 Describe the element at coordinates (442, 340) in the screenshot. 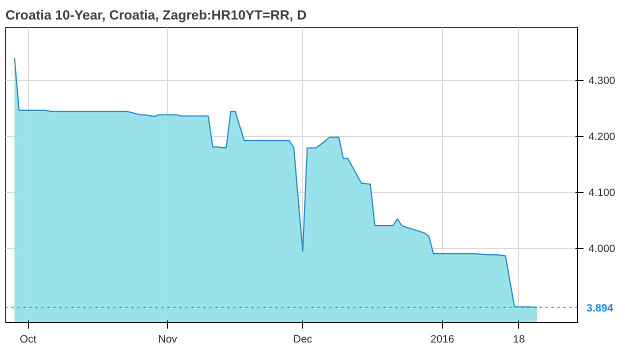

I see `x-tick-label: 2016` at that location.